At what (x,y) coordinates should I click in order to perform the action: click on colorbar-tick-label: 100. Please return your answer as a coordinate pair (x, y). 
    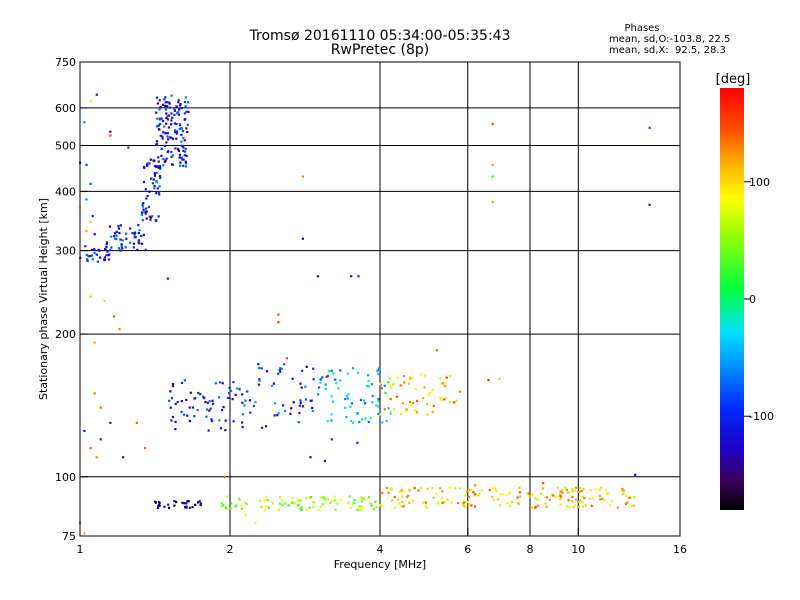
    Looking at the image, I should click on (759, 182).